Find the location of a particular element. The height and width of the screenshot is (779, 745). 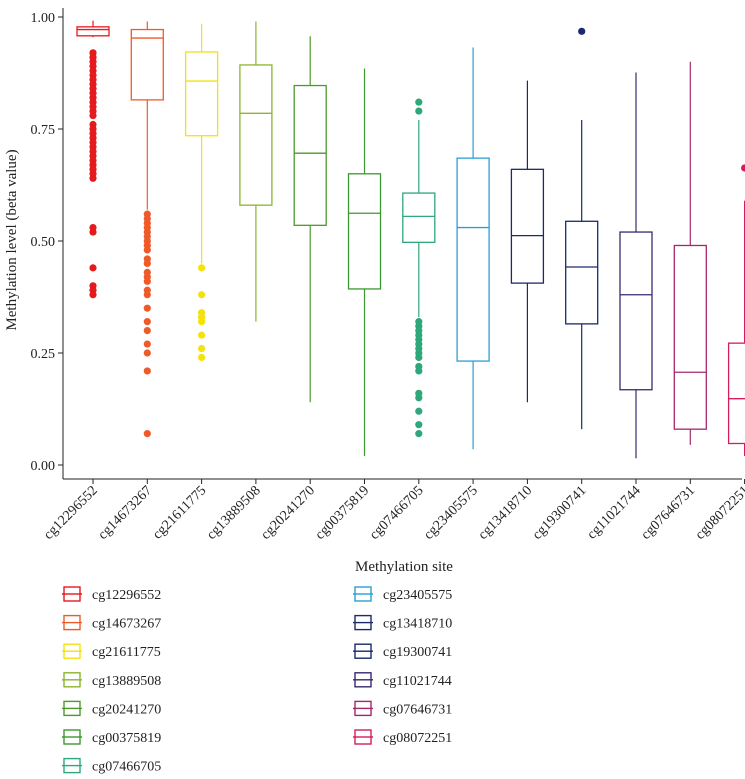

legend-item: cg13418710 is located at coordinates (402, 623).